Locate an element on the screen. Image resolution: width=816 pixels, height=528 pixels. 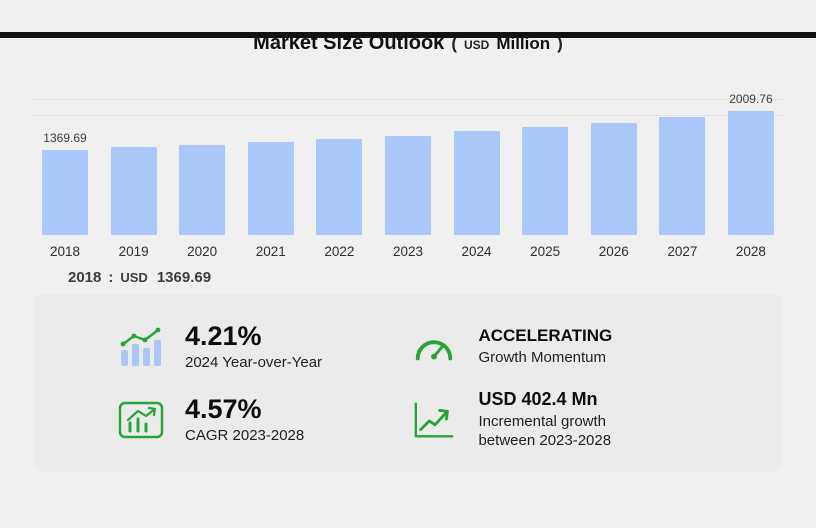
annotation-colon: : is located at coordinates (111, 277).